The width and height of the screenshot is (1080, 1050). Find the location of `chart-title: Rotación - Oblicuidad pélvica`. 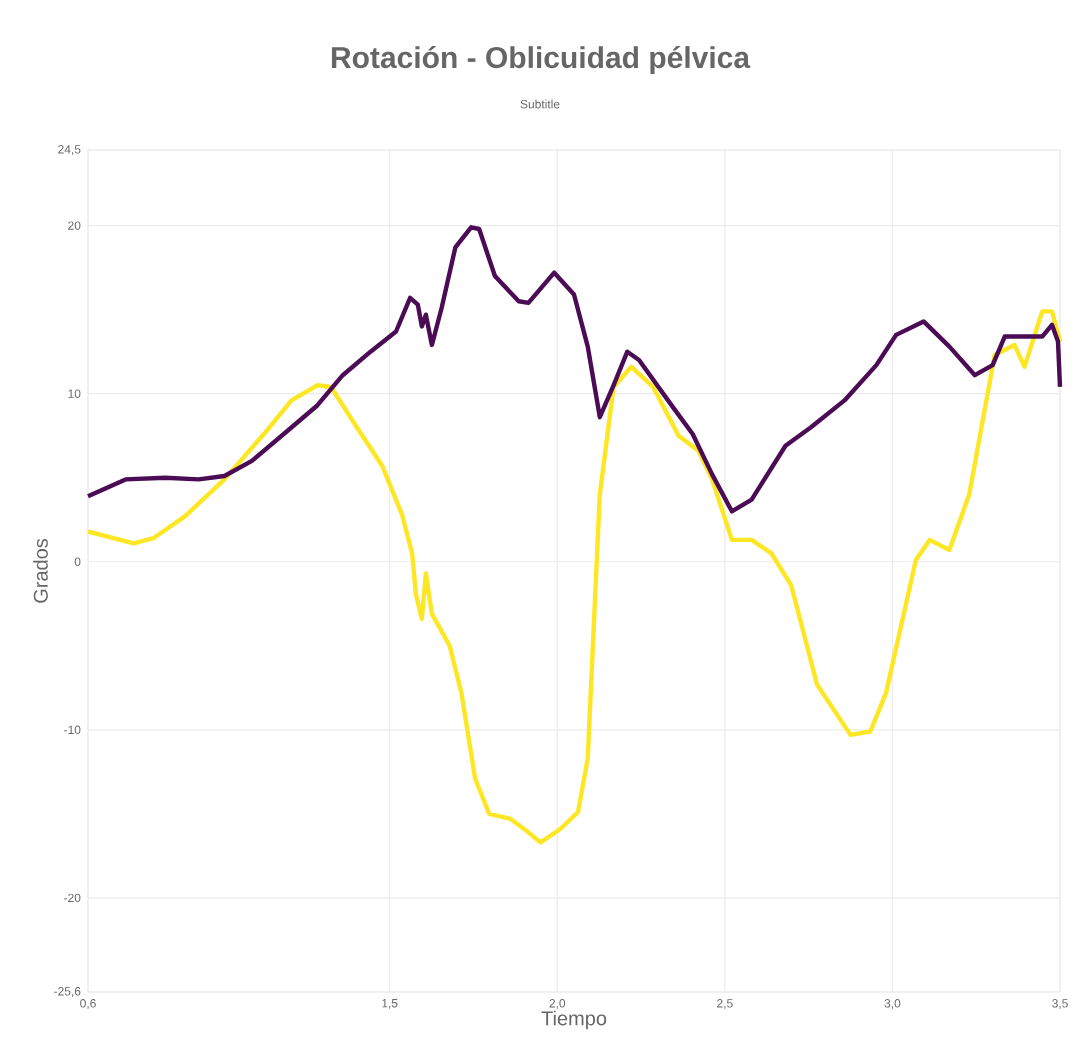

chart-title: Rotación - Oblicuidad pélvica is located at coordinates (541, 60).